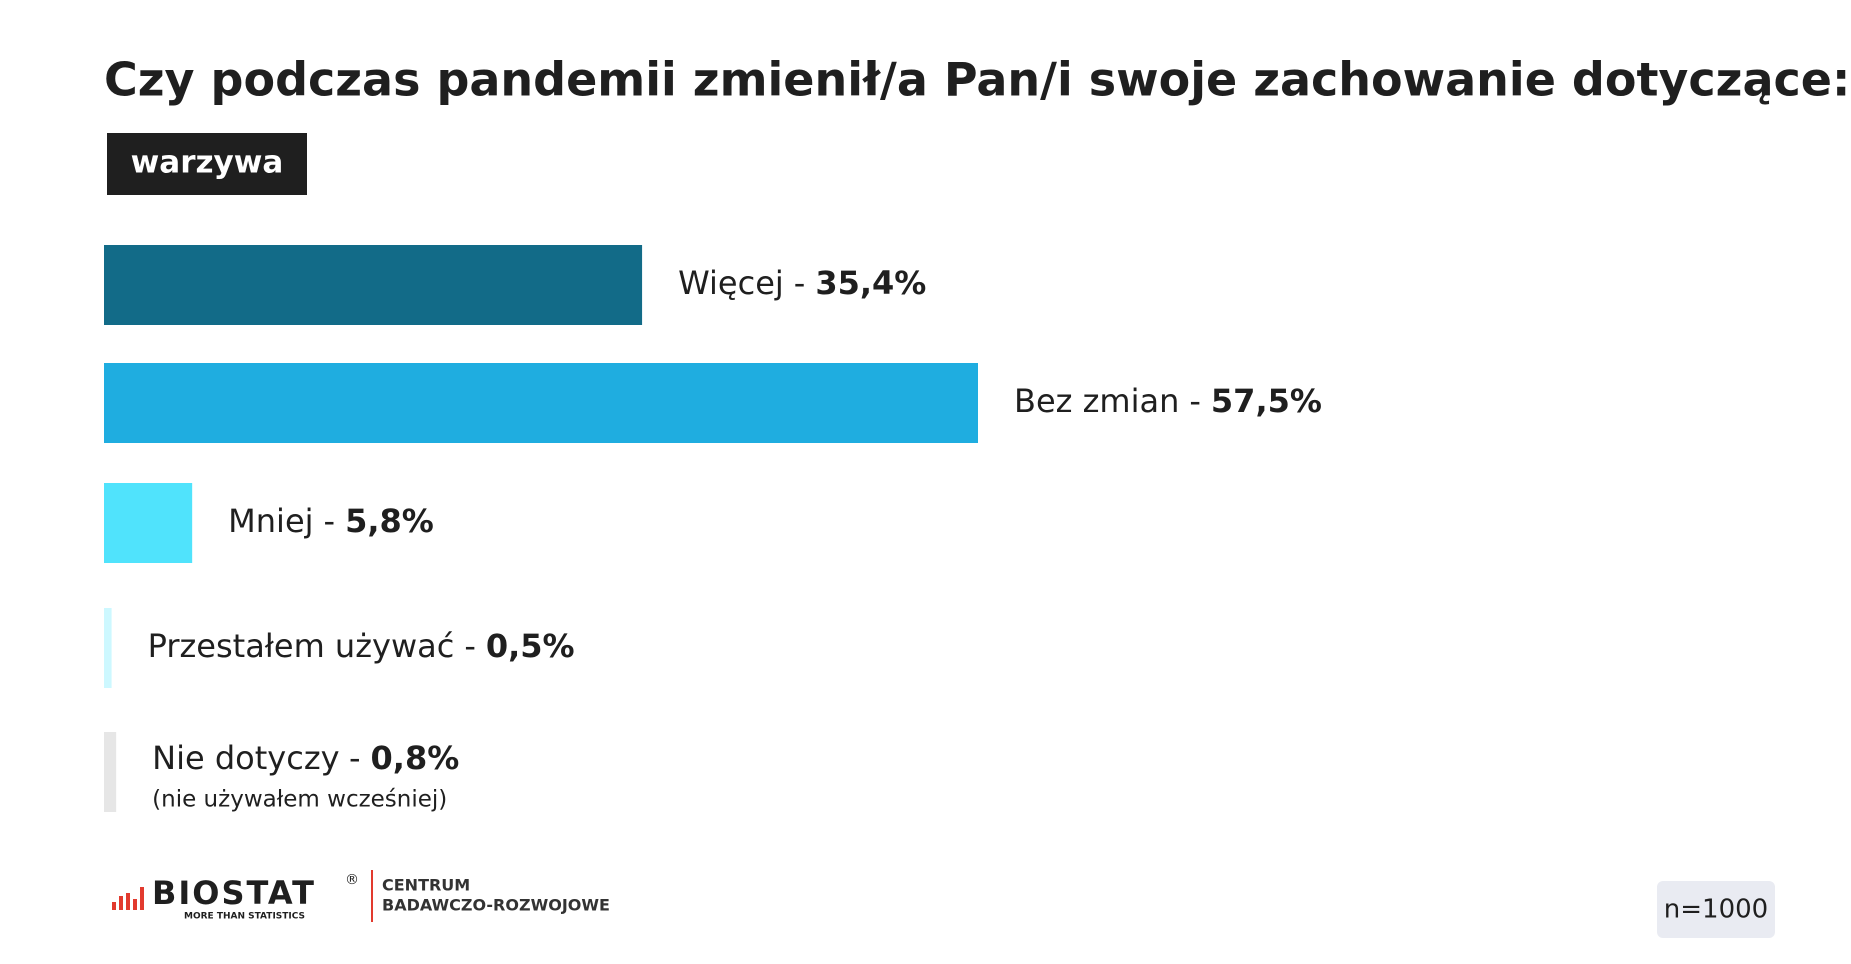 The height and width of the screenshot is (964, 1851). Describe the element at coordinates (415, 758) in the screenshot. I see `value-label: 0,8%` at that location.